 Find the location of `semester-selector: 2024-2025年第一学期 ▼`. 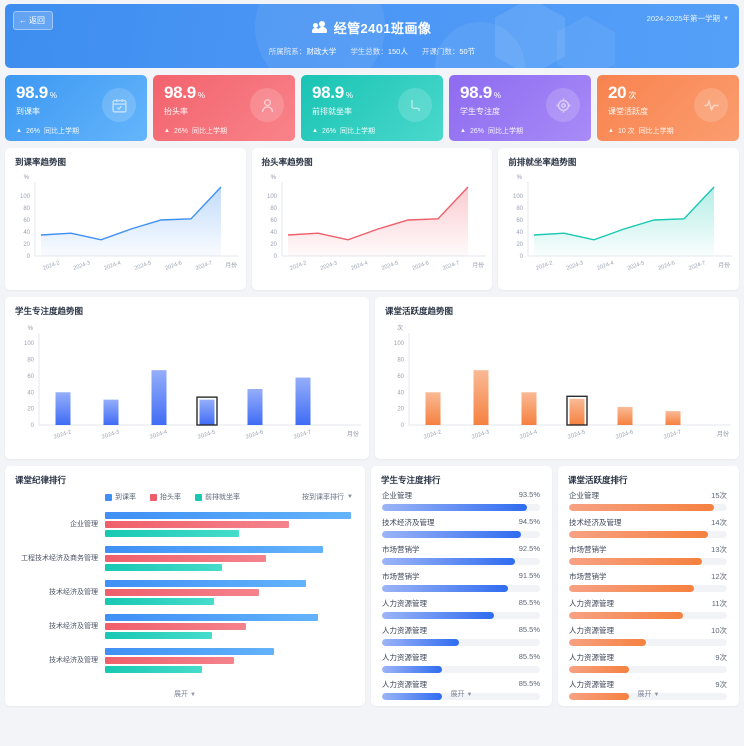

semester-selector: 2024-2025年第一学期 ▼ is located at coordinates (688, 18).